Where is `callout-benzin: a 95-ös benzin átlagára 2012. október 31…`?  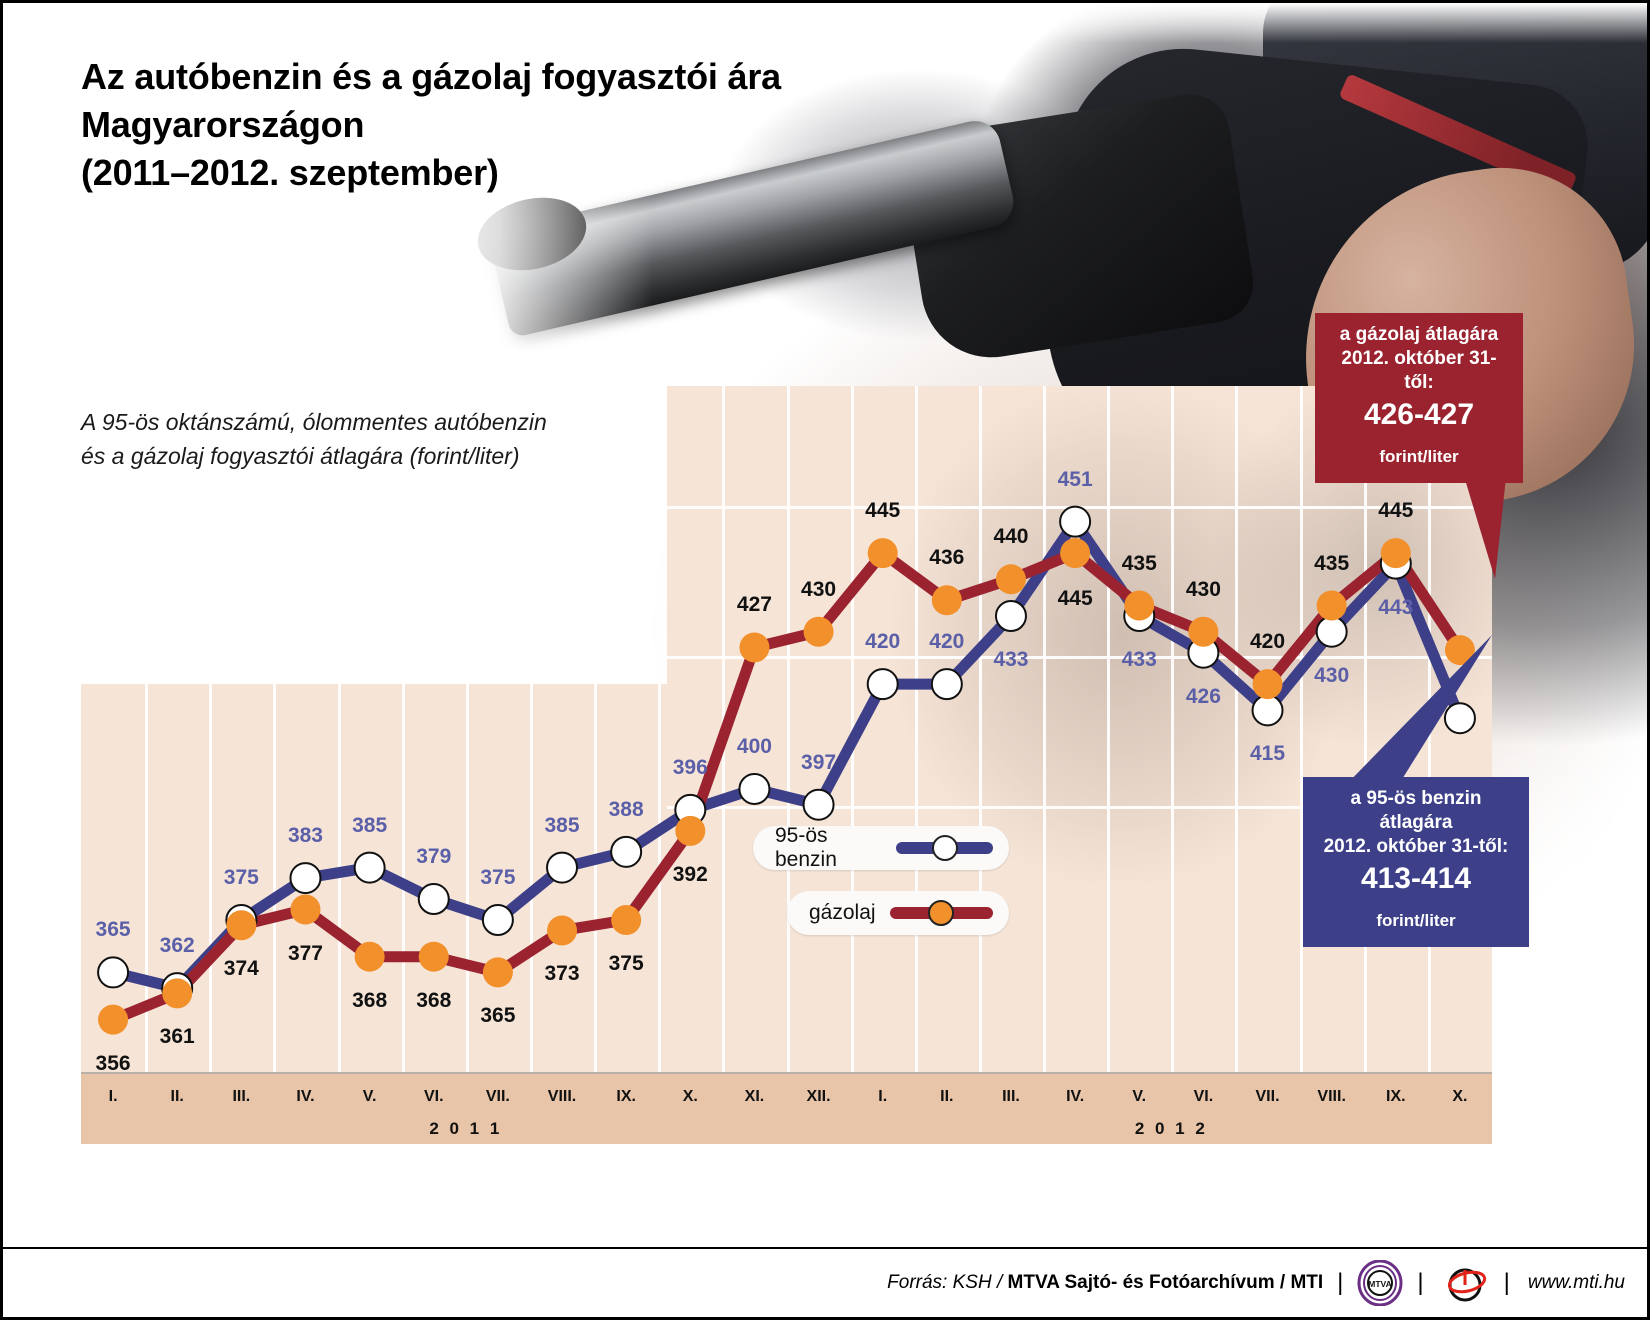 callout-benzin: a 95-ös benzin átlagára 2012. október 31… is located at coordinates (1416, 862).